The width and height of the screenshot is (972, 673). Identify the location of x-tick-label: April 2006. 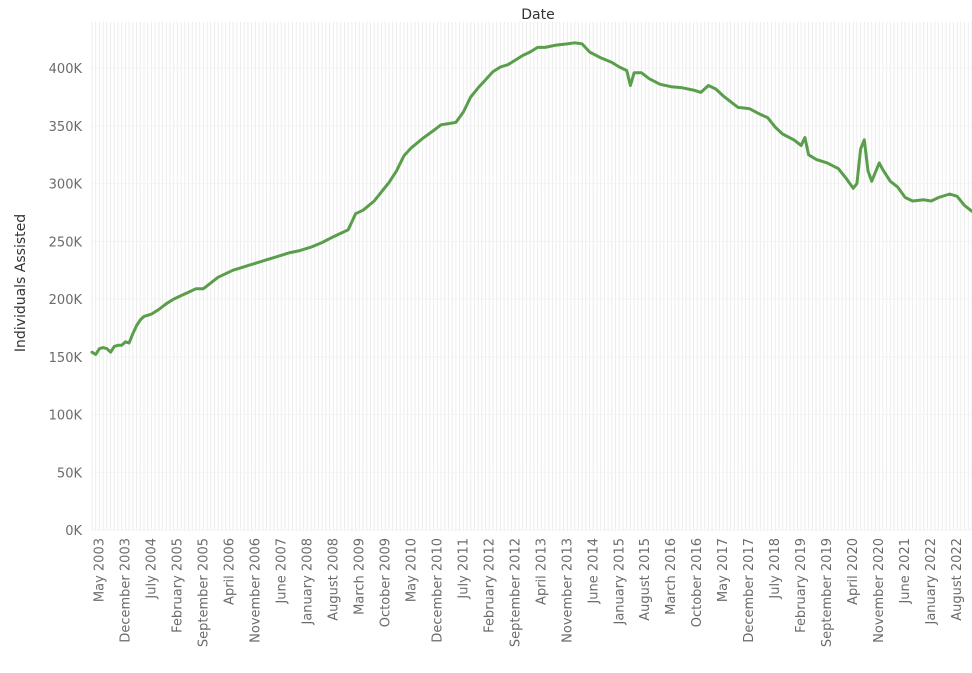
(229, 571).